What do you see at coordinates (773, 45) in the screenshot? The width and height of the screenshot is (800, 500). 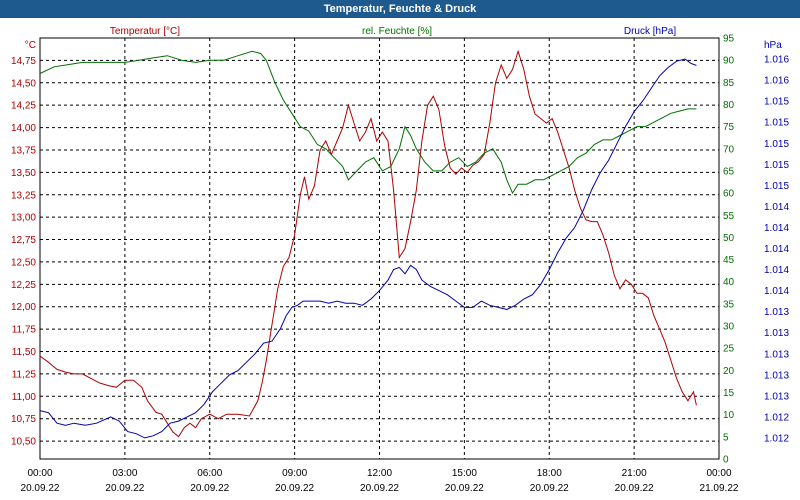 I see `press-axis-unit: hPa` at bounding box center [773, 45].